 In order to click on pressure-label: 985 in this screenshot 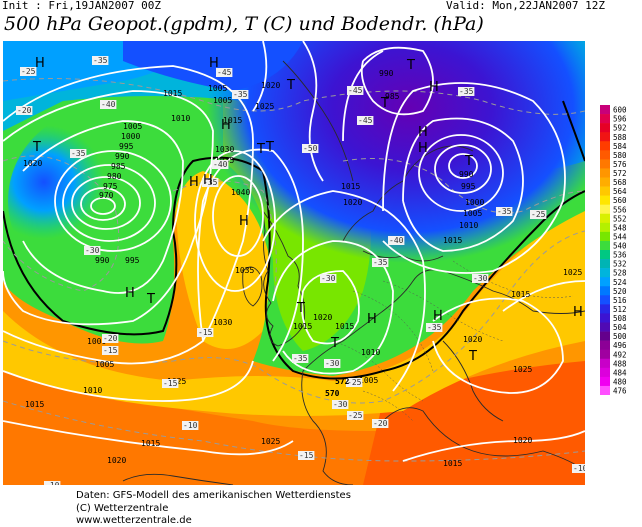, I will do `click(392, 96)`.